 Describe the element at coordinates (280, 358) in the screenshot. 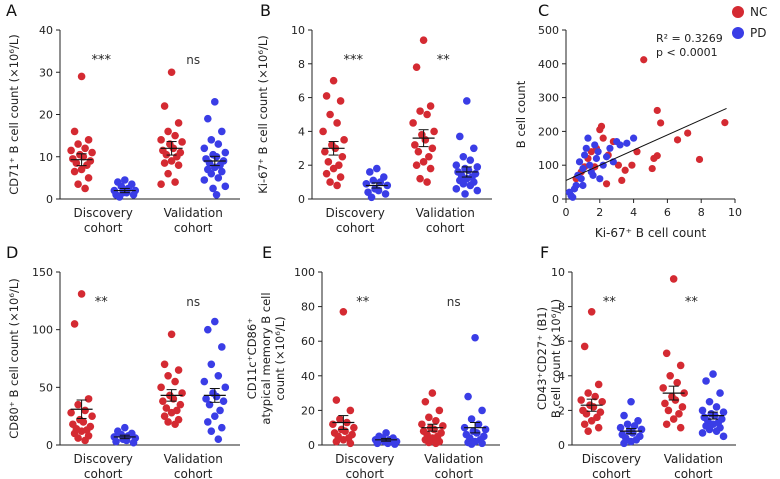

I see `y-axis-label: count (×10⁶/L)` at that location.